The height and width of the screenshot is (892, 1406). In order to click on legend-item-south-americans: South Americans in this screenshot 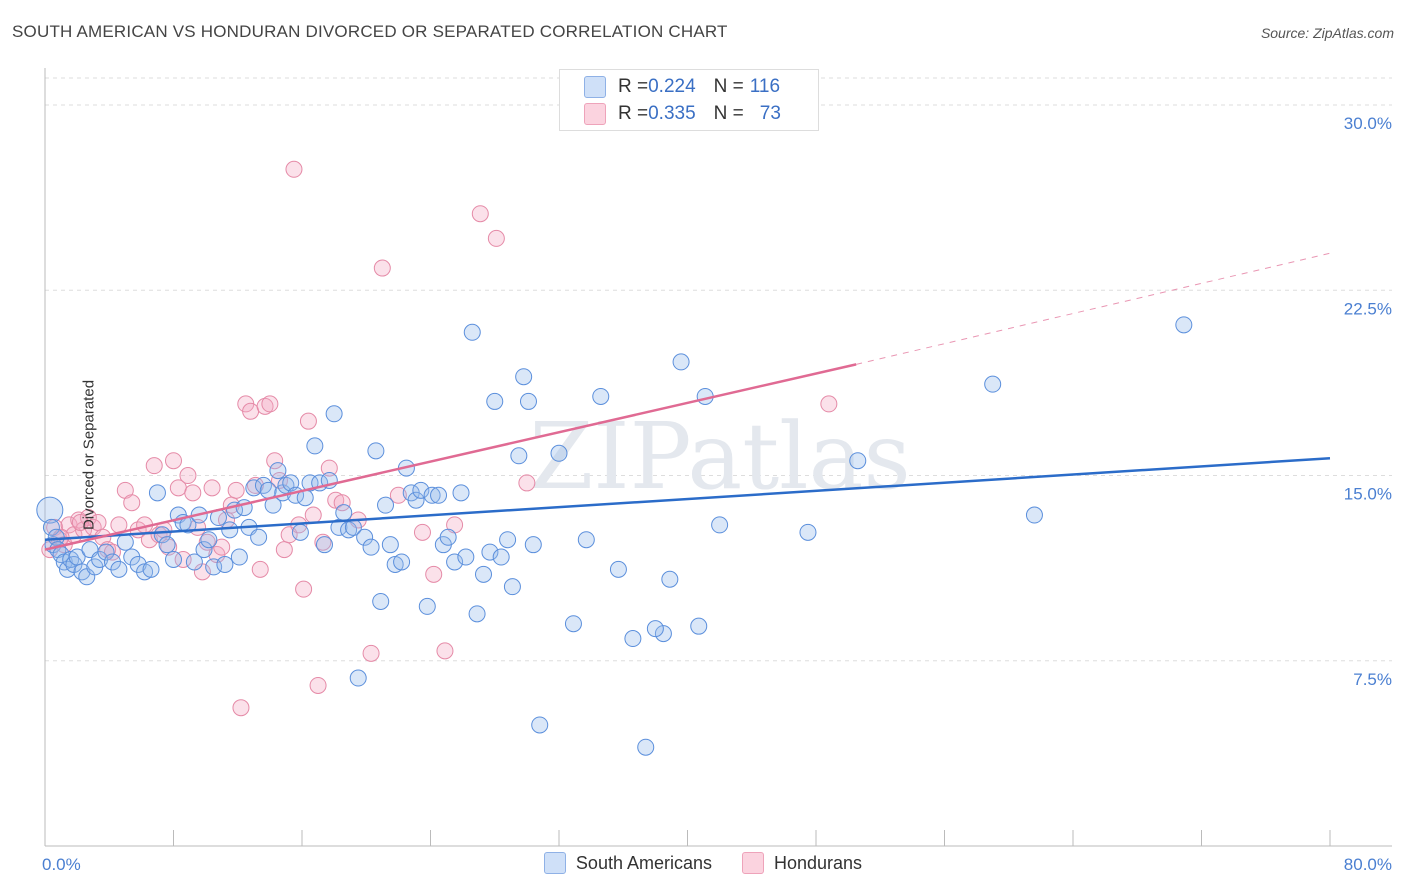, I will do `click(627, 863)`.